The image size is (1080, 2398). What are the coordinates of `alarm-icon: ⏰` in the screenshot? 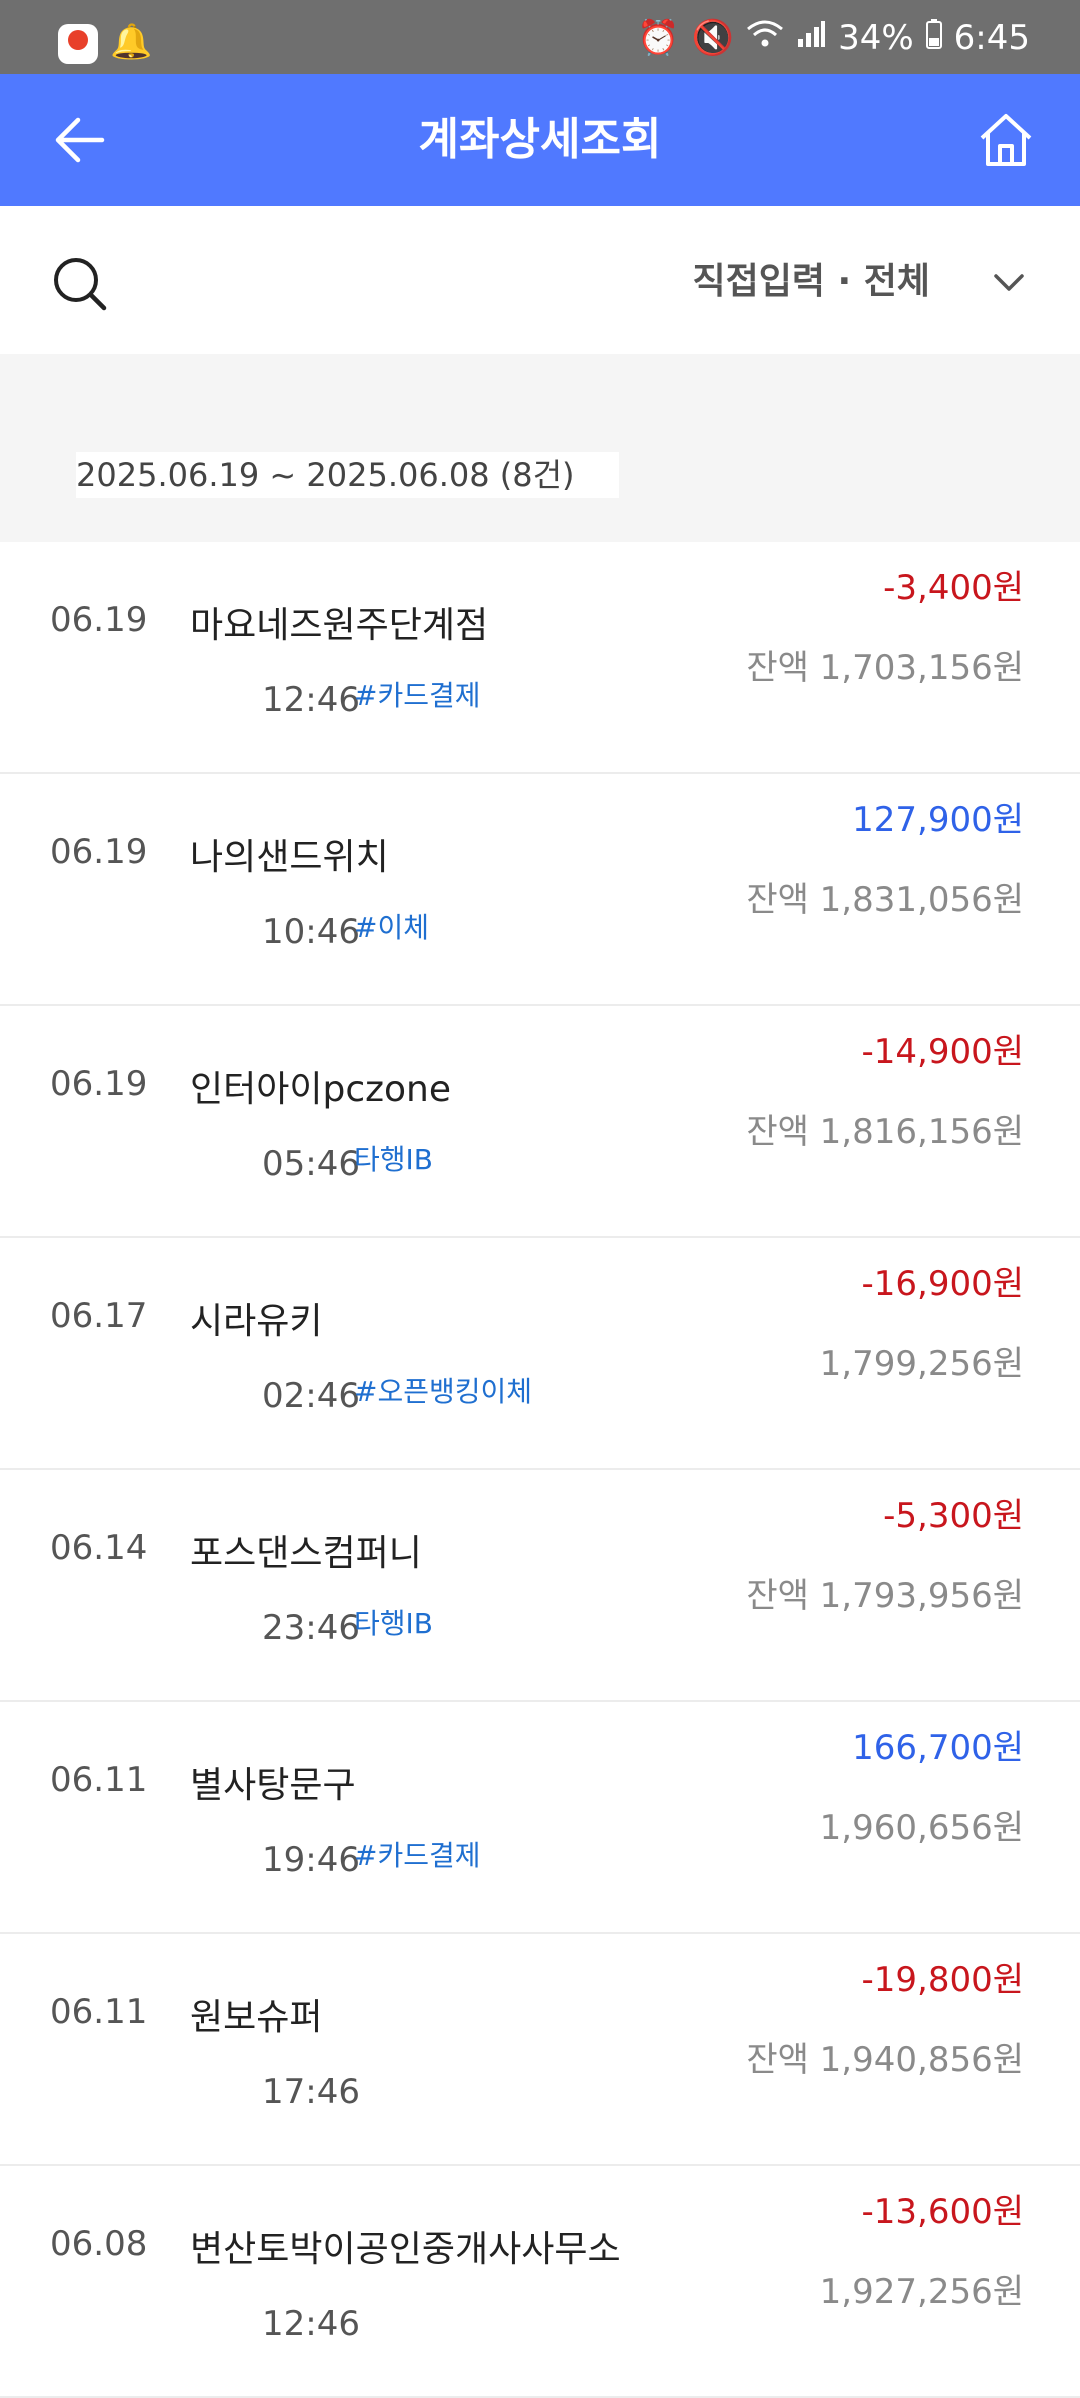 It's located at (658, 38).